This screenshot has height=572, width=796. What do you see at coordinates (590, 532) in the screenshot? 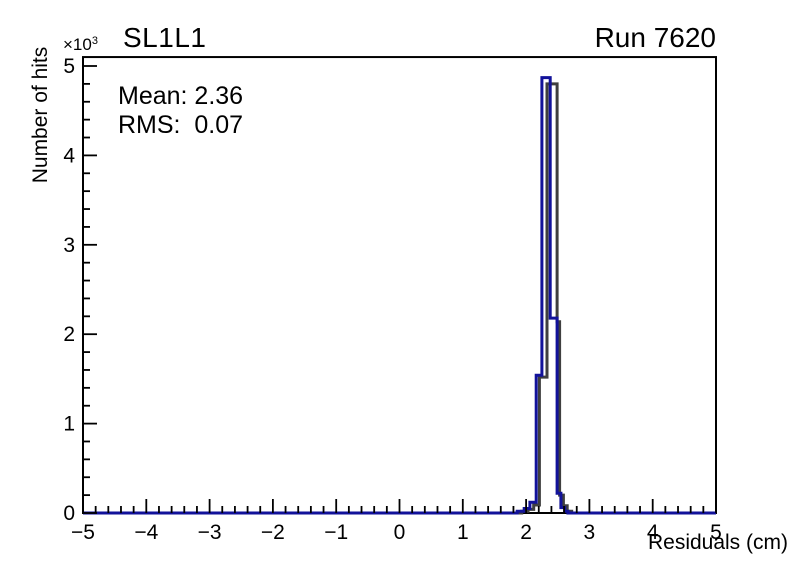
I see `x-tick-label: 3` at bounding box center [590, 532].